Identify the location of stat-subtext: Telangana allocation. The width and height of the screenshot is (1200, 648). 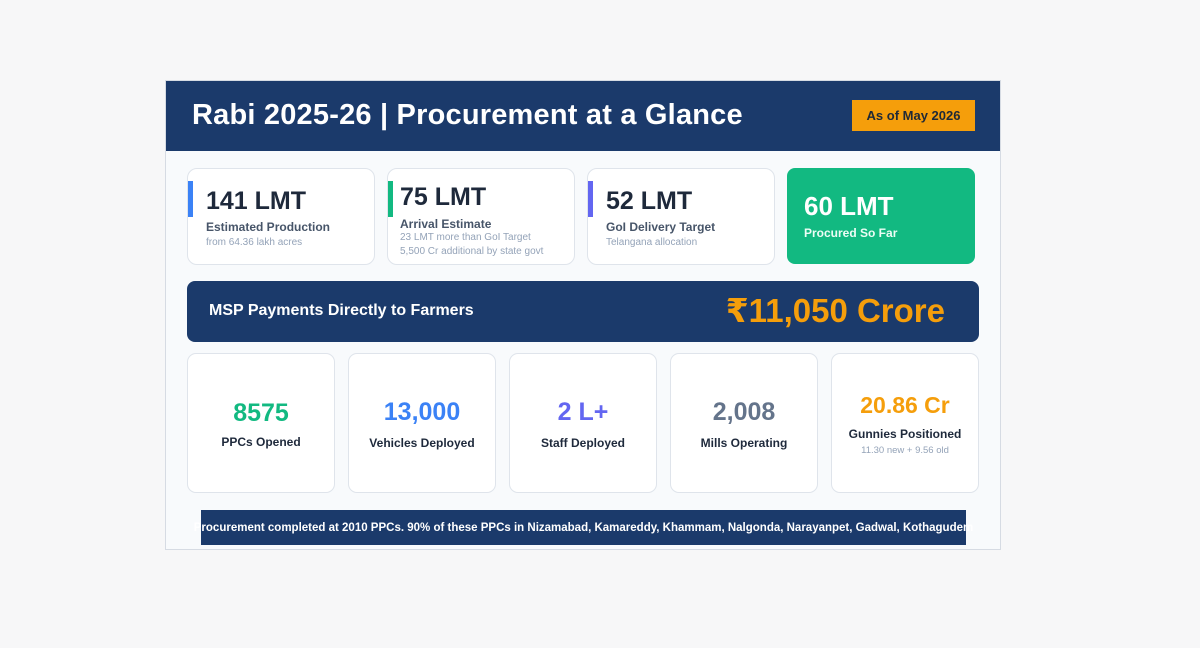
(652, 242).